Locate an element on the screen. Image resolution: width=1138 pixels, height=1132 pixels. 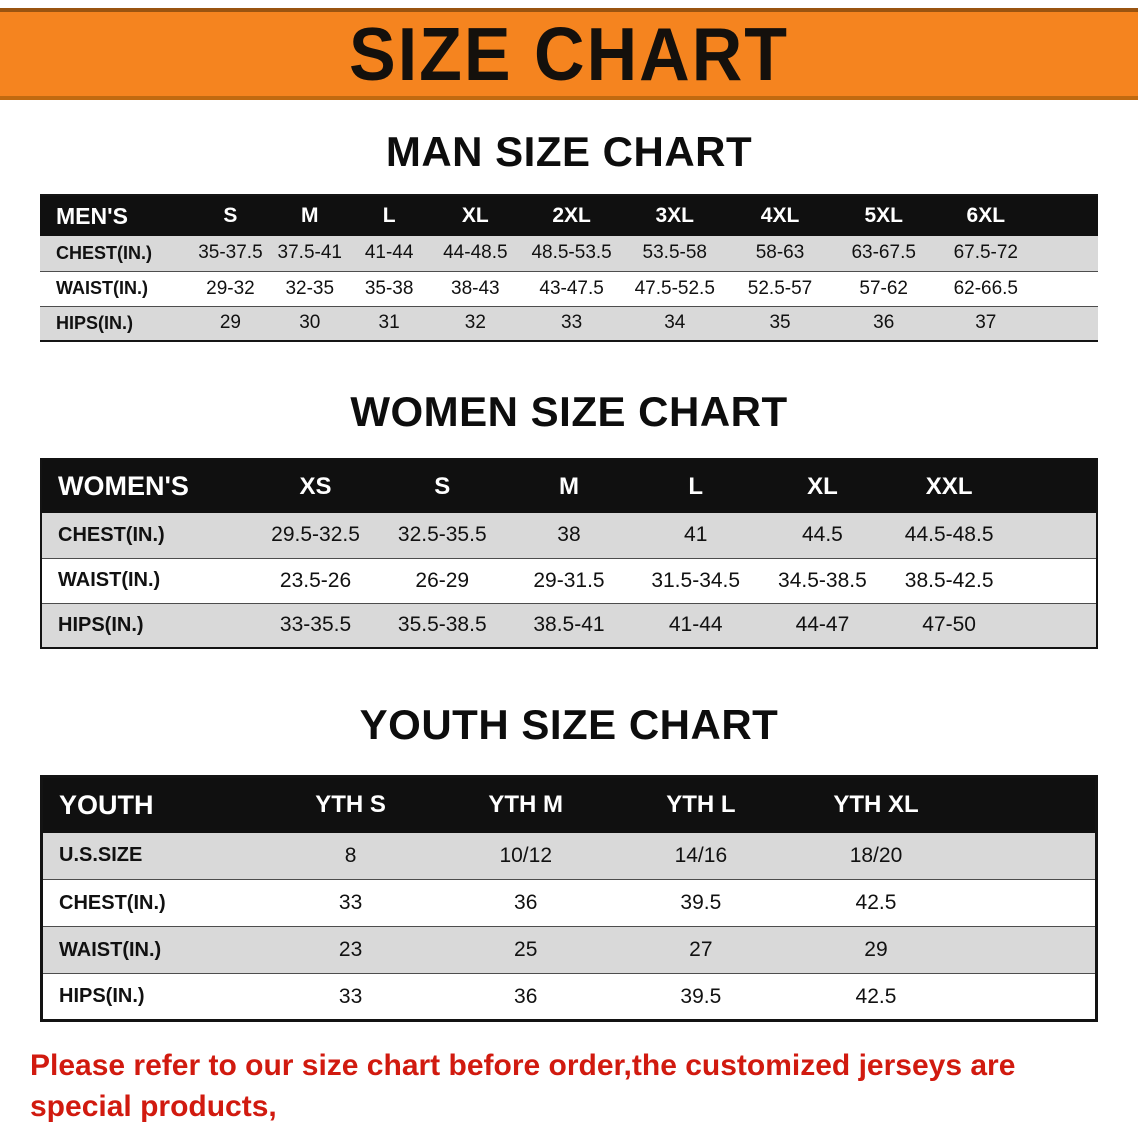
size-column-header: 5XL is located at coordinates (884, 215).